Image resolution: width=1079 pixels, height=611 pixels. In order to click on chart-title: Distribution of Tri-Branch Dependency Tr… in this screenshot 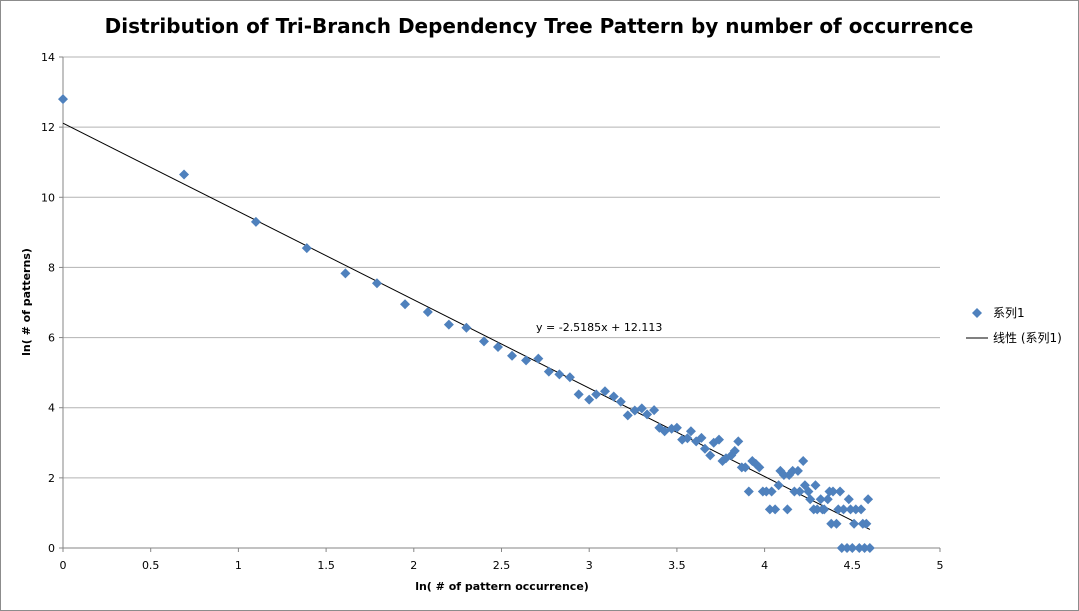, I will do `click(539, 26)`.